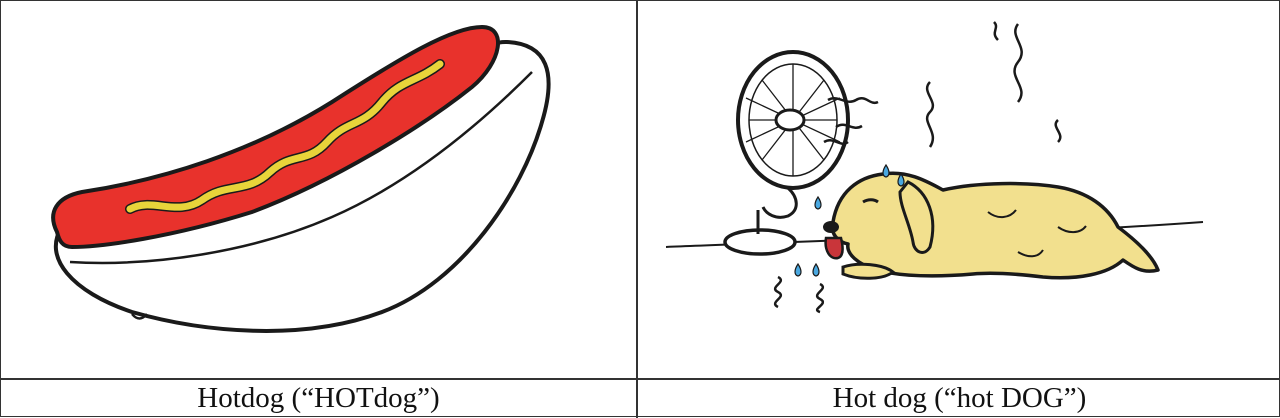 This screenshot has height=418, width=1280. Describe the element at coordinates (801, 153) in the screenshot. I see `fan-icon` at that location.